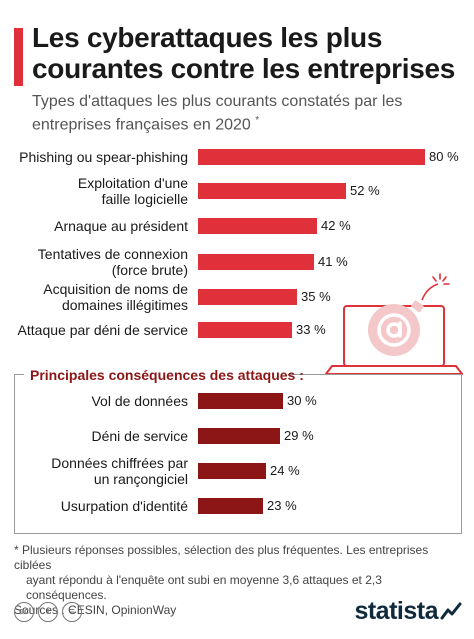  I want to click on license-icons: cc i =, so click(48, 612).